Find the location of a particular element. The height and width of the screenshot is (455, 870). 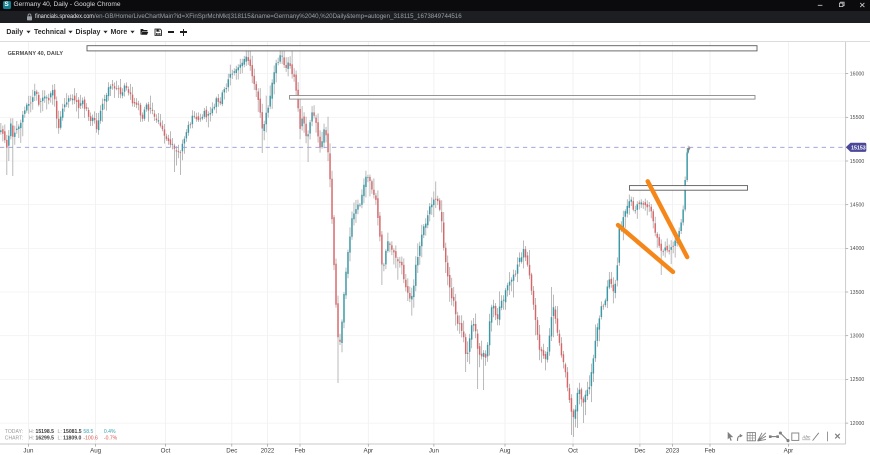

svg-text: -0.7% is located at coordinates (111, 438).